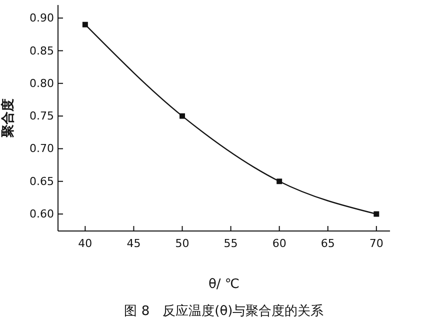 This screenshot has width=430, height=323. What do you see at coordinates (133, 243) in the screenshot?
I see `x-tick-label: 45` at bounding box center [133, 243].